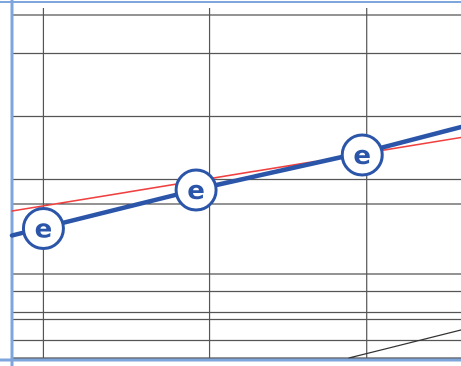 This screenshot has height=366, width=461. I want to click on data-point-label-0: e, so click(44, 230).